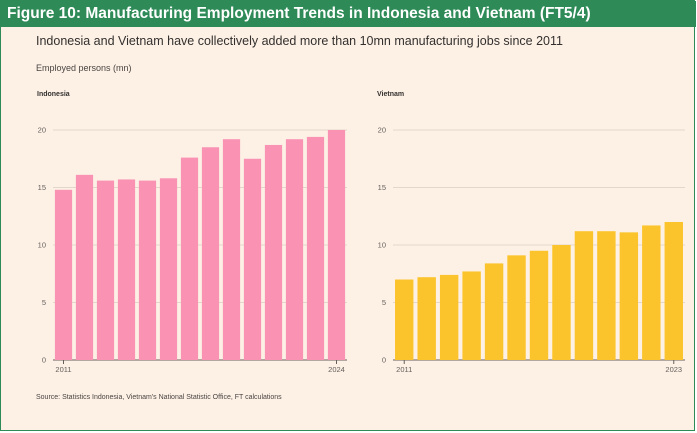  What do you see at coordinates (382, 245) in the screenshot?
I see `vietnam-y-tick-label: 10` at bounding box center [382, 245].